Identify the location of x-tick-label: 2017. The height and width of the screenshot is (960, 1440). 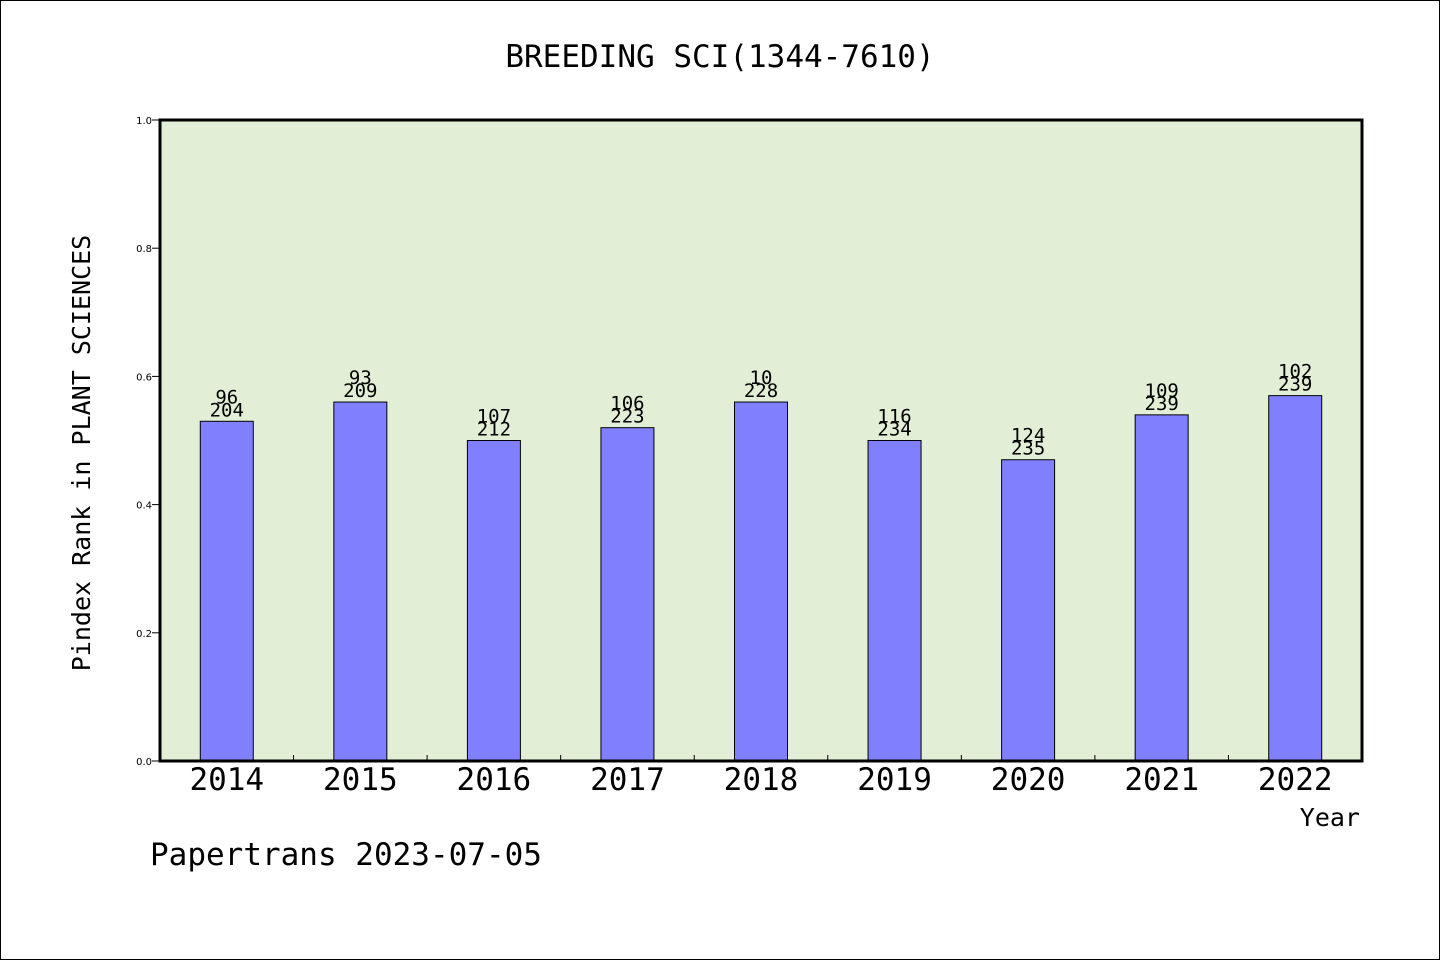
(627, 780).